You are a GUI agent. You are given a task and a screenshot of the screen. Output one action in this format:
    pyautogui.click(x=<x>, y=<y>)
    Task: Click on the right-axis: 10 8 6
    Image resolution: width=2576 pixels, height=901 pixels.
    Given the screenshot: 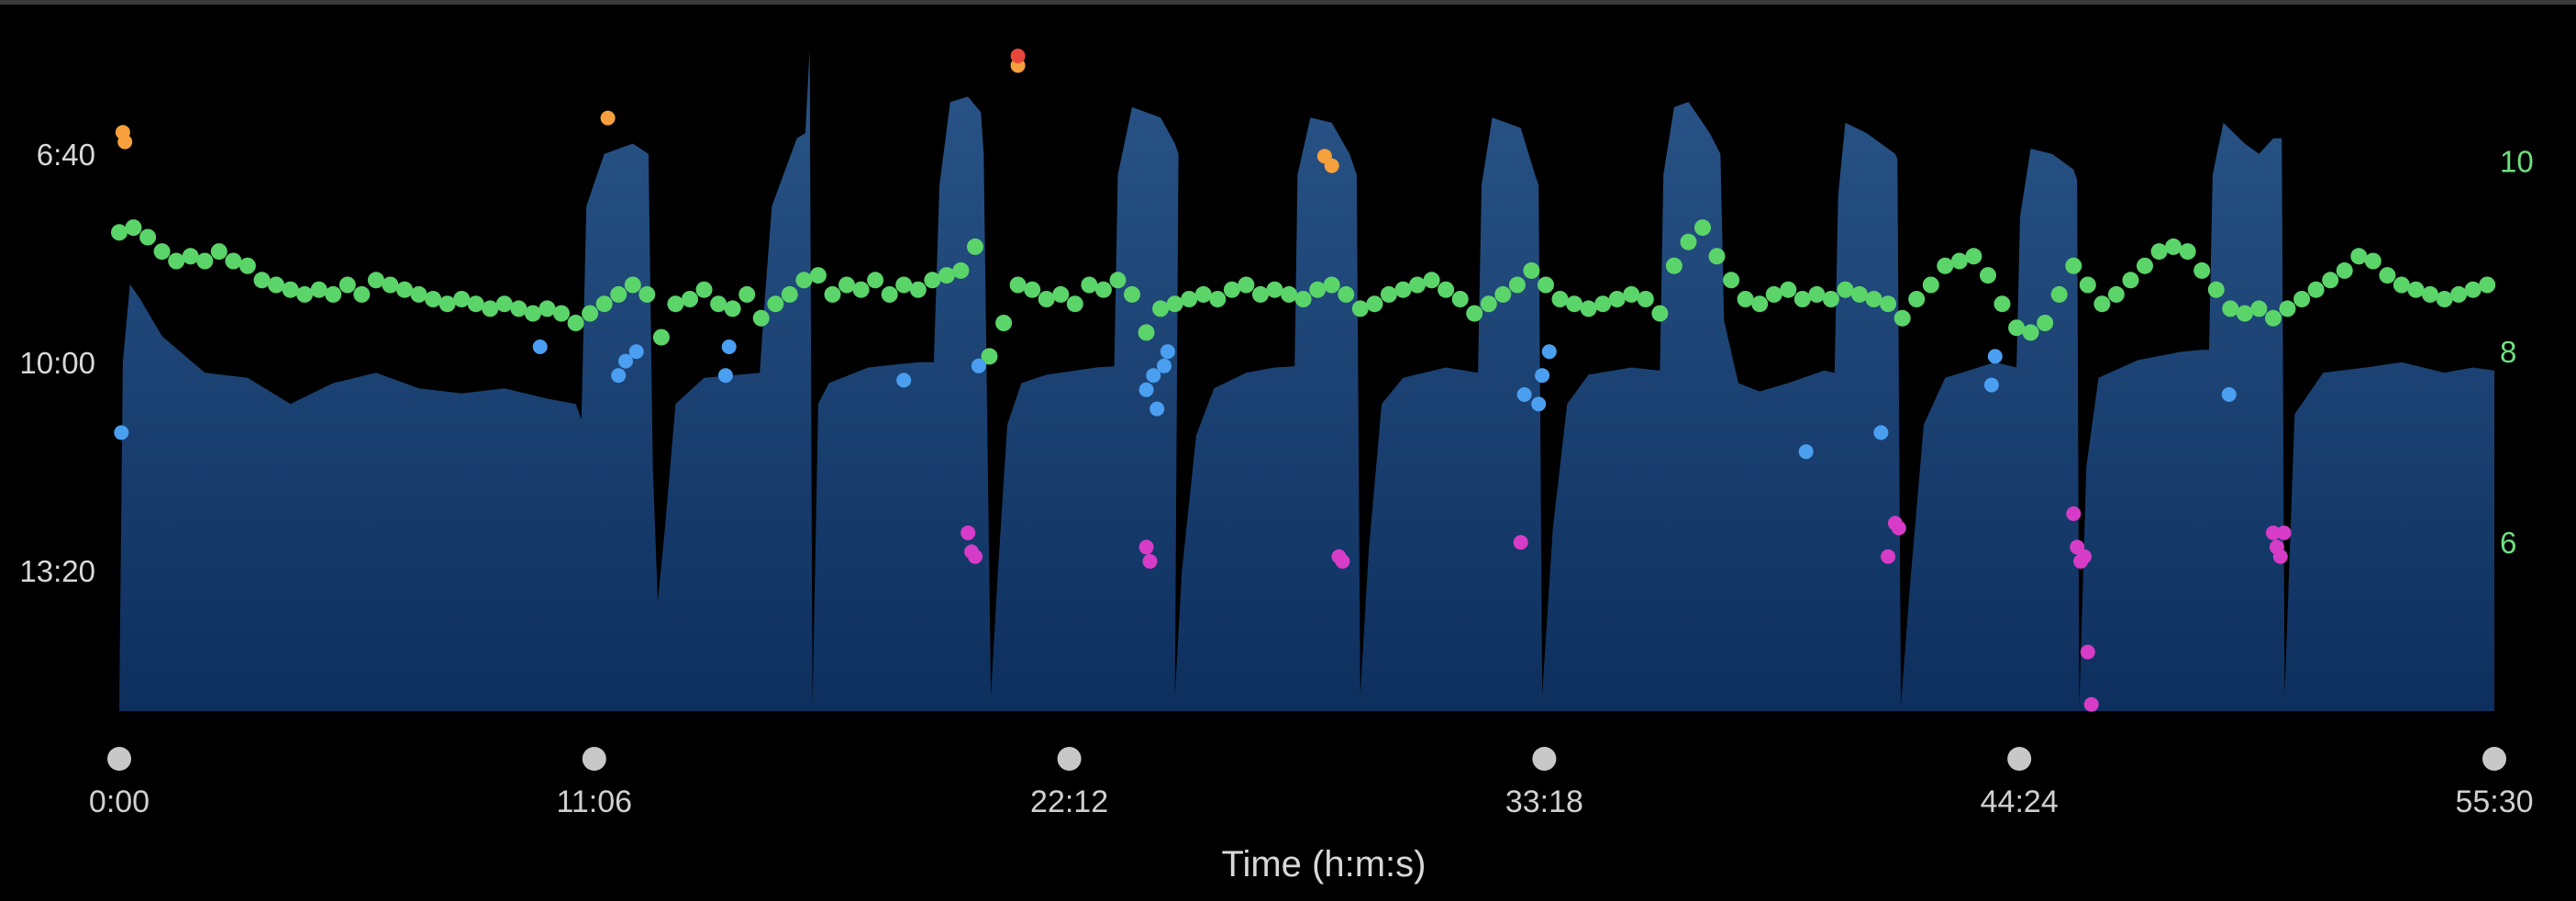 What is the action you would take?
    pyautogui.click(x=2517, y=352)
    